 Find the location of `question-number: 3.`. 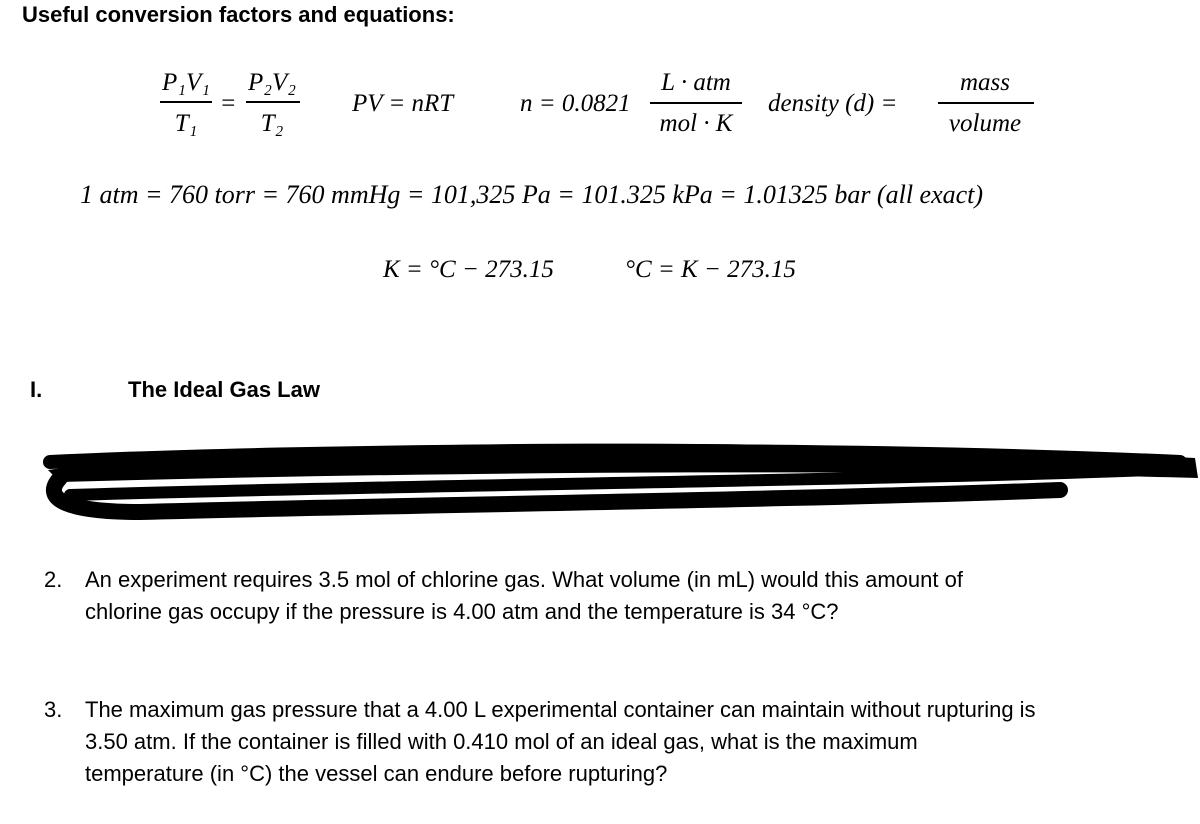

question-number: 3. is located at coordinates (53, 709).